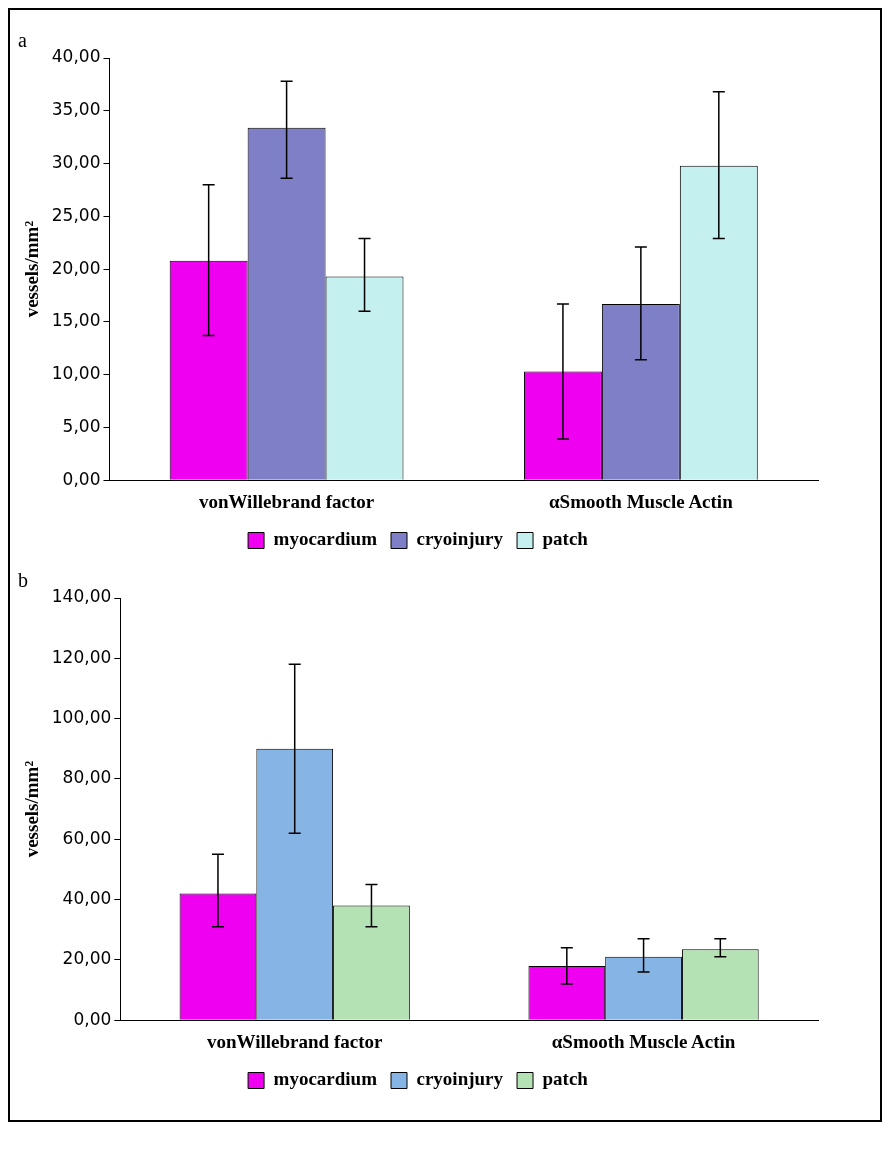 This screenshot has width=892, height=1155. What do you see at coordinates (76, 320) in the screenshot?
I see `y-tick-label: 15,00` at bounding box center [76, 320].